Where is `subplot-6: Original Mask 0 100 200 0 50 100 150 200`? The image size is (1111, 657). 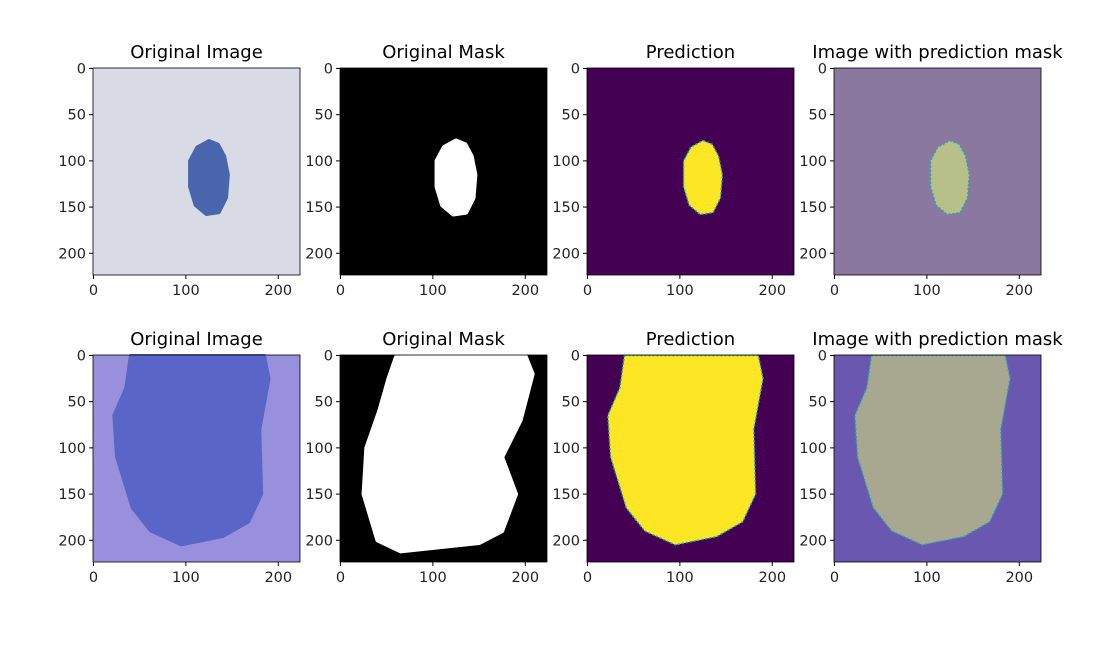 subplot-6: Original Mask 0 100 200 0 50 100 150 200 is located at coordinates (426, 457).